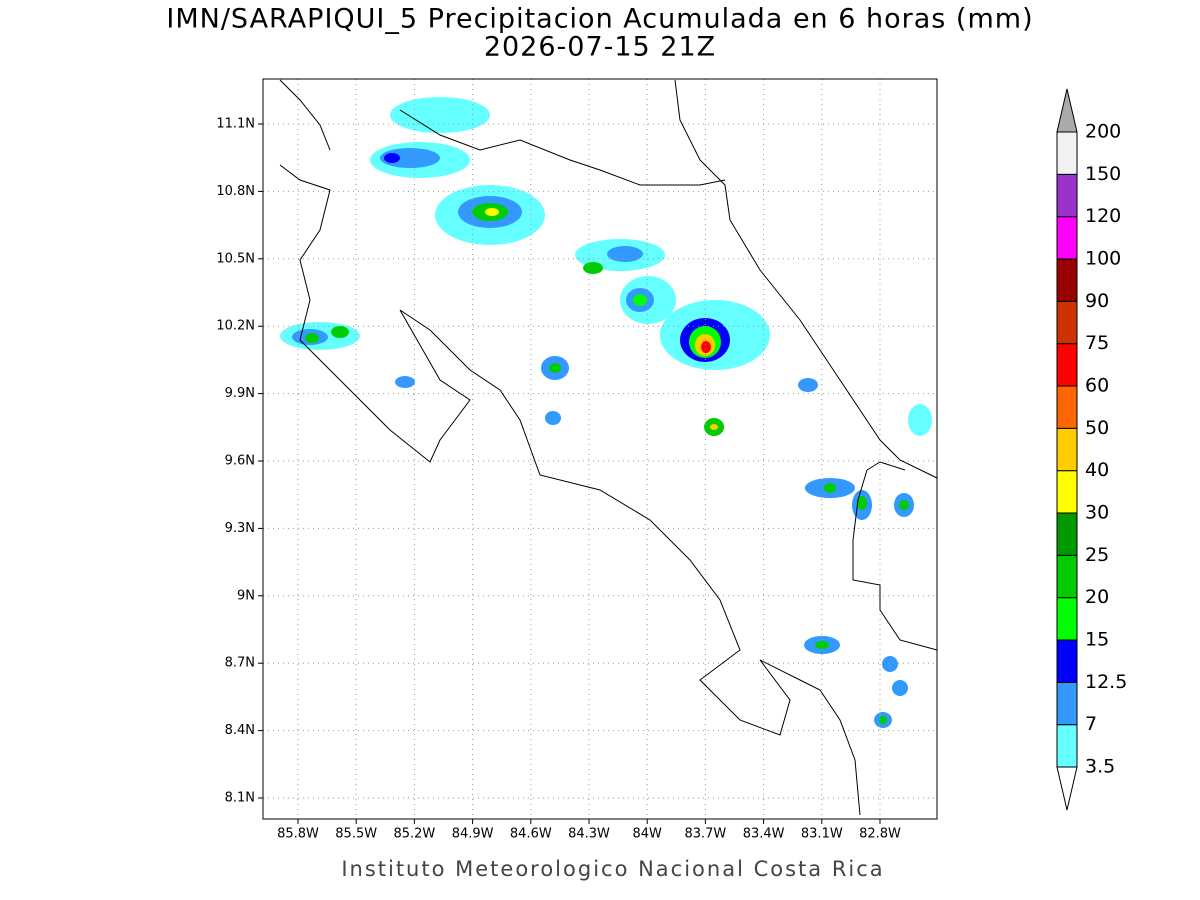 This screenshot has width=1200, height=900. I want to click on lon-tick-label: 82.8W, so click(880, 834).